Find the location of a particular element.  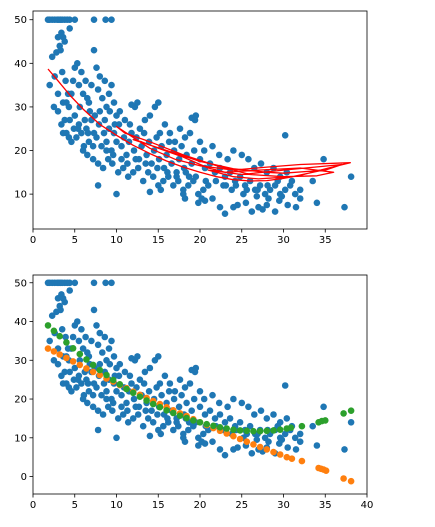

x-tick-label: 35 is located at coordinates (325, 240).